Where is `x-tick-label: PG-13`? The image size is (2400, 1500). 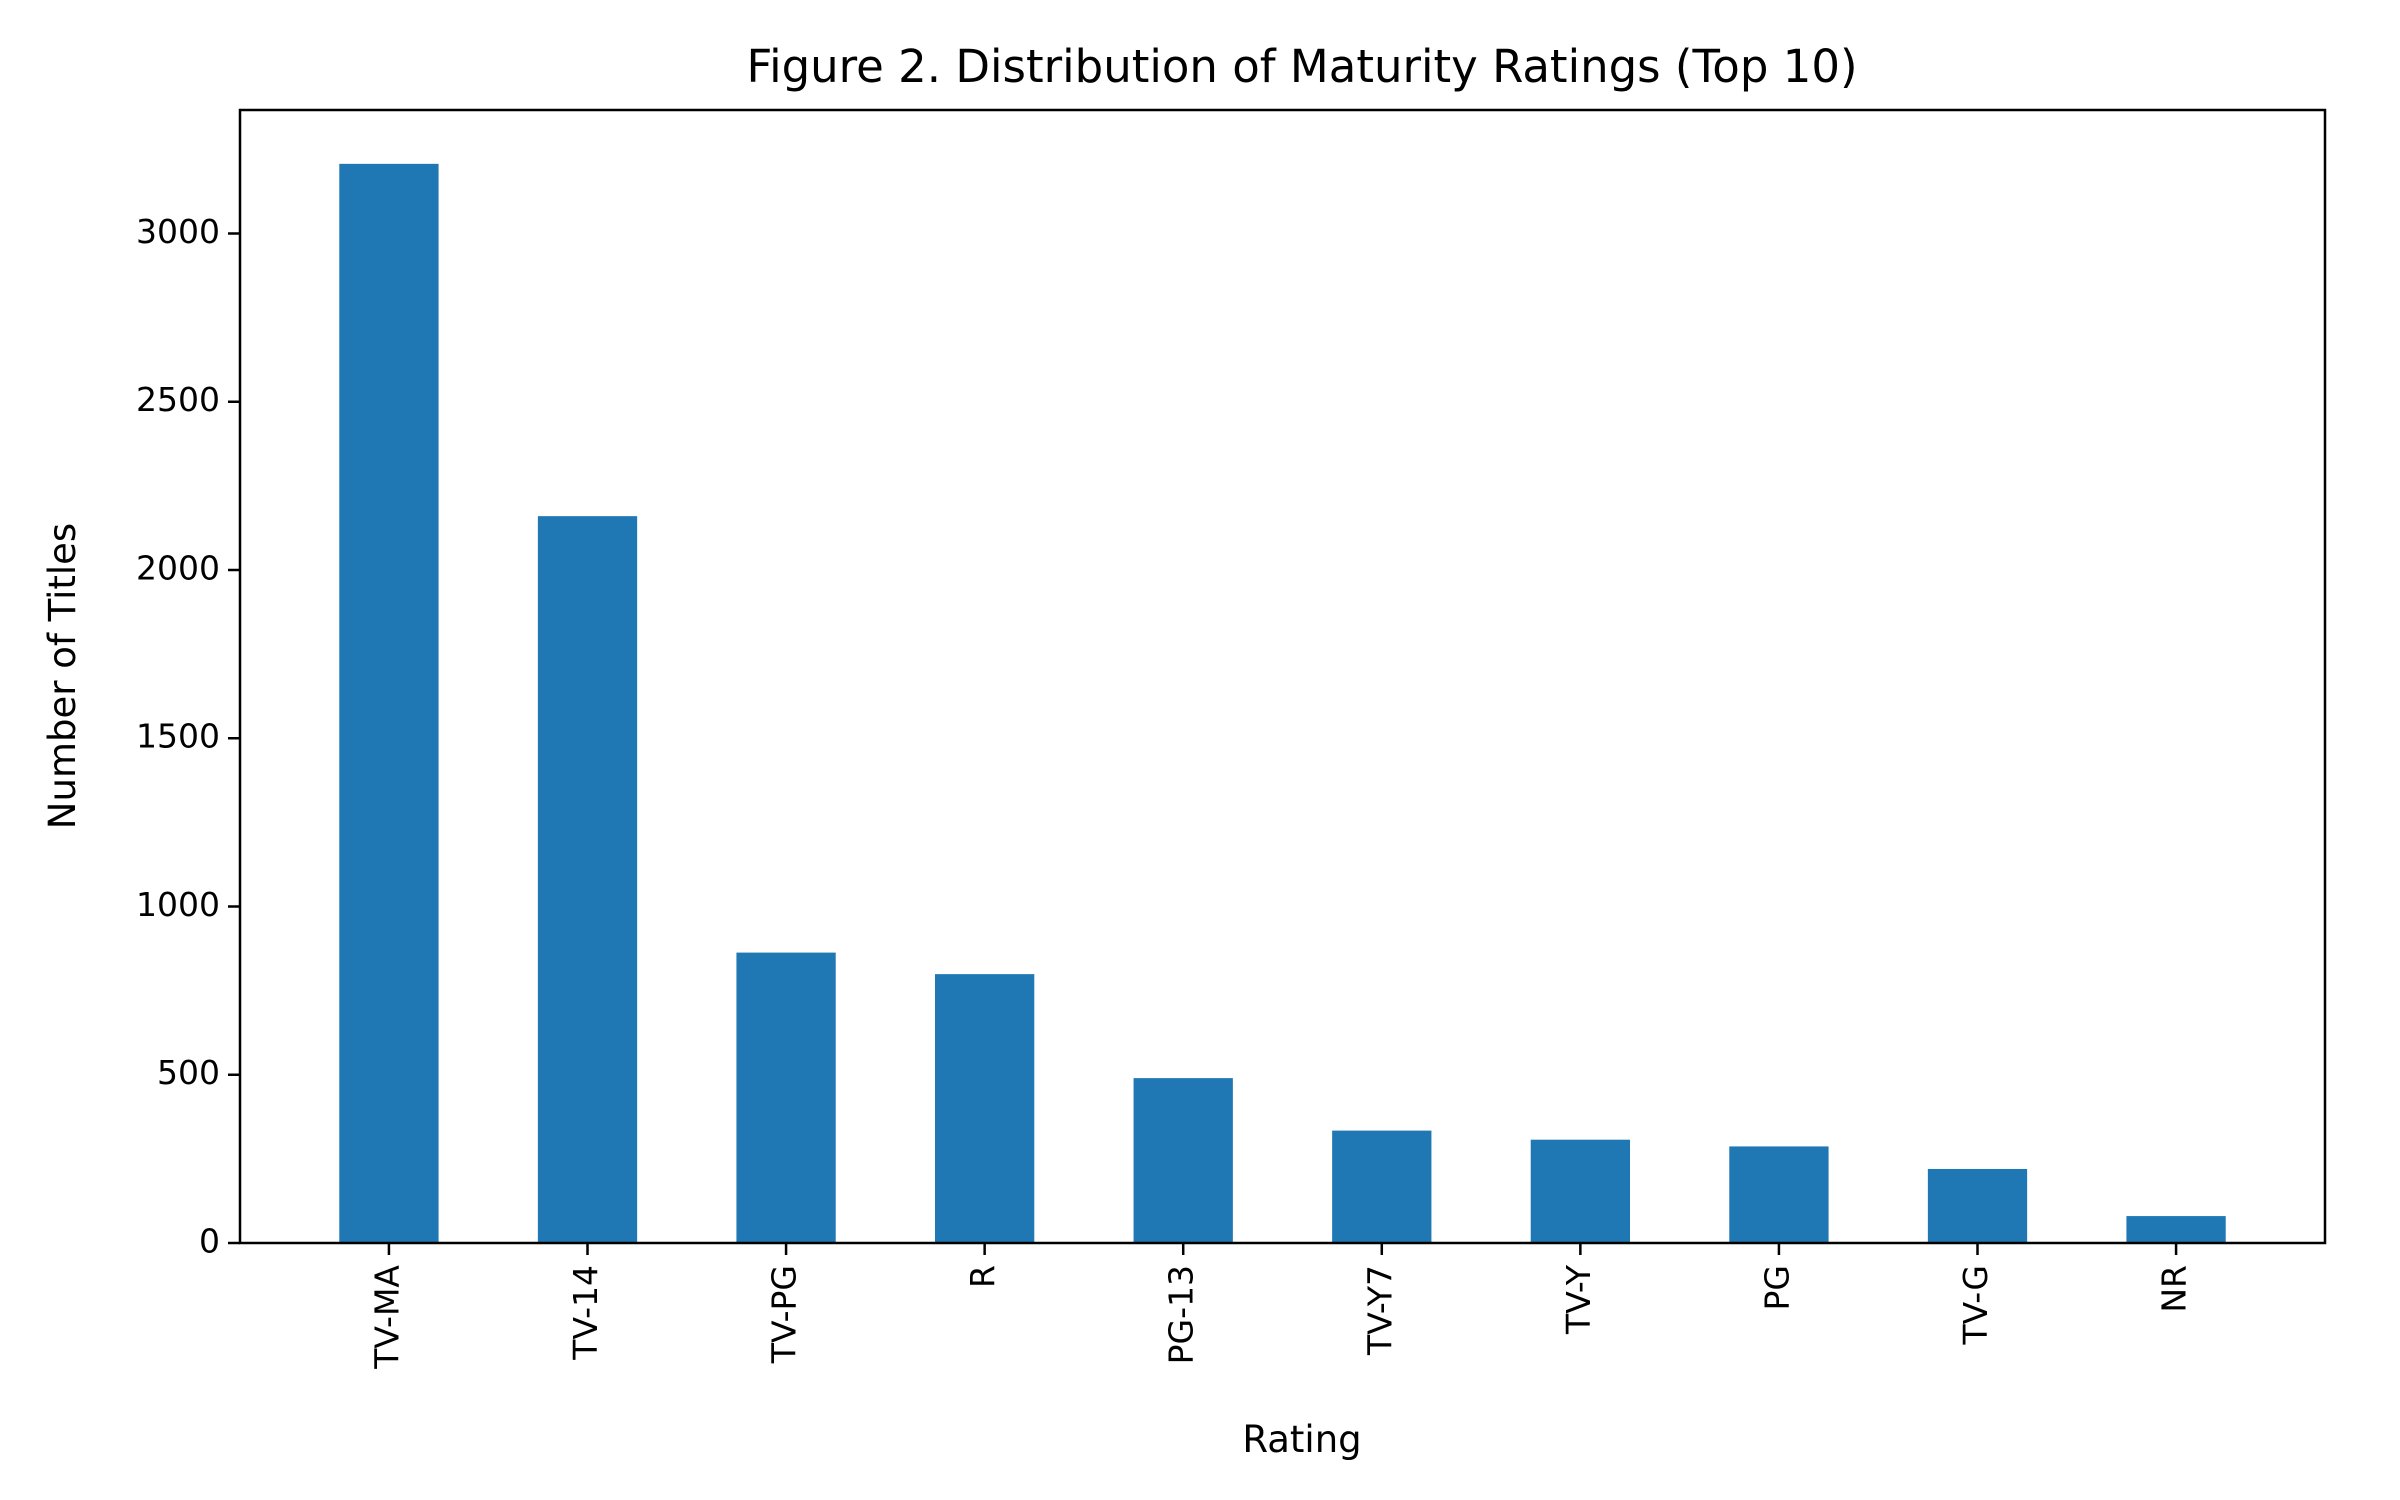 x-tick-label: PG-13 is located at coordinates (1181, 1314).